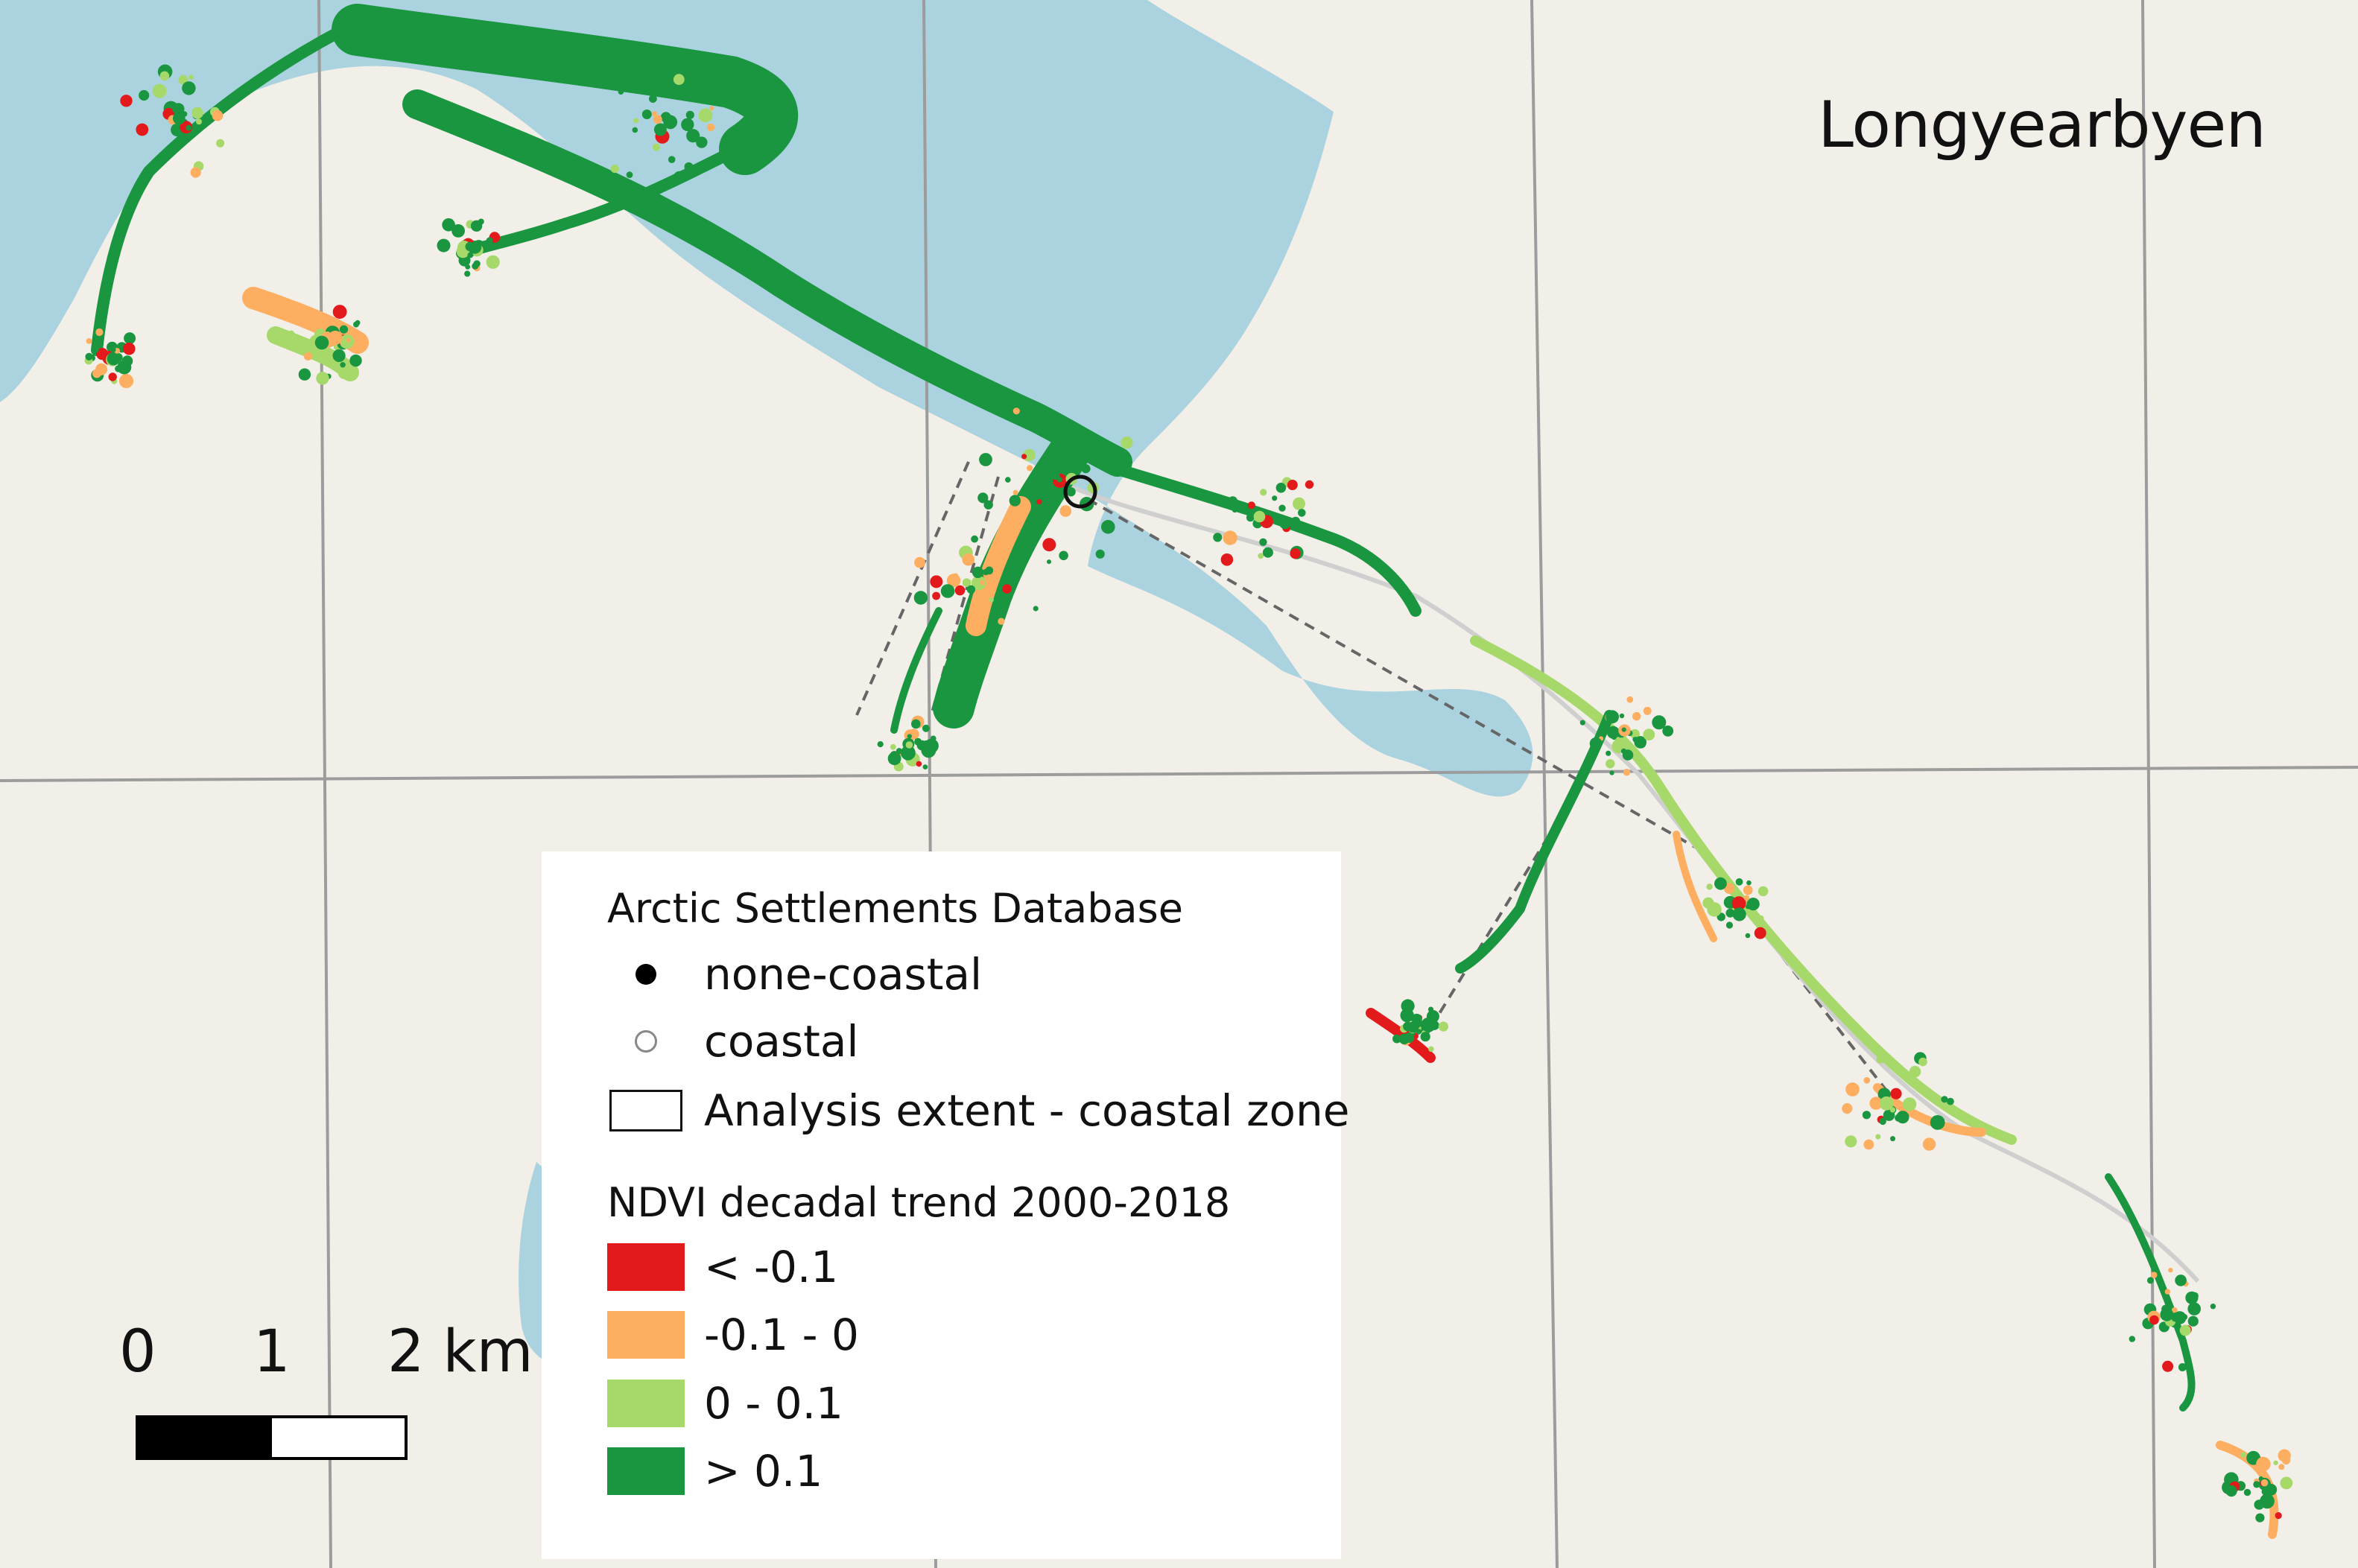 Image resolution: width=2358 pixels, height=1568 pixels. Describe the element at coordinates (733, 1335) in the screenshot. I see `legend-ndvi-class: -0.1 - 0` at that location.